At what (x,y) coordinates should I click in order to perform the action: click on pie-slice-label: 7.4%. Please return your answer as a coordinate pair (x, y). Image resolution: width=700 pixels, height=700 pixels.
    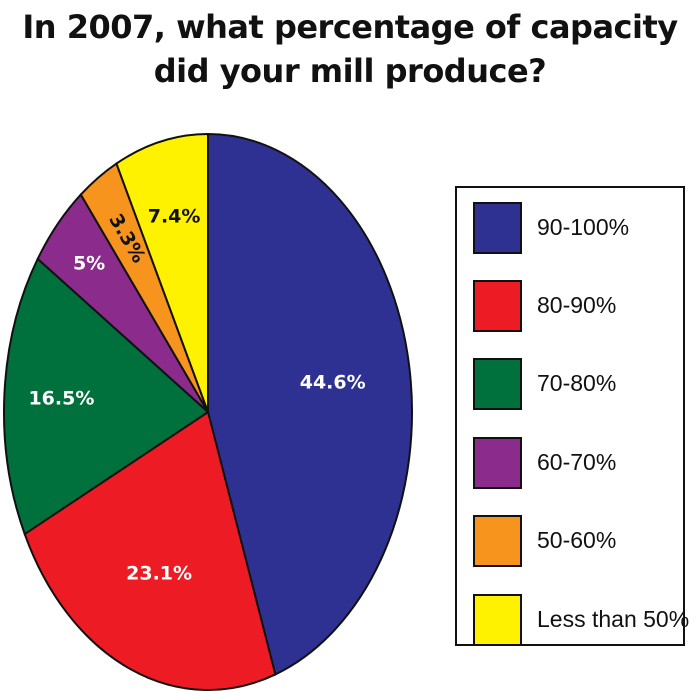
    Looking at the image, I should click on (174, 217).